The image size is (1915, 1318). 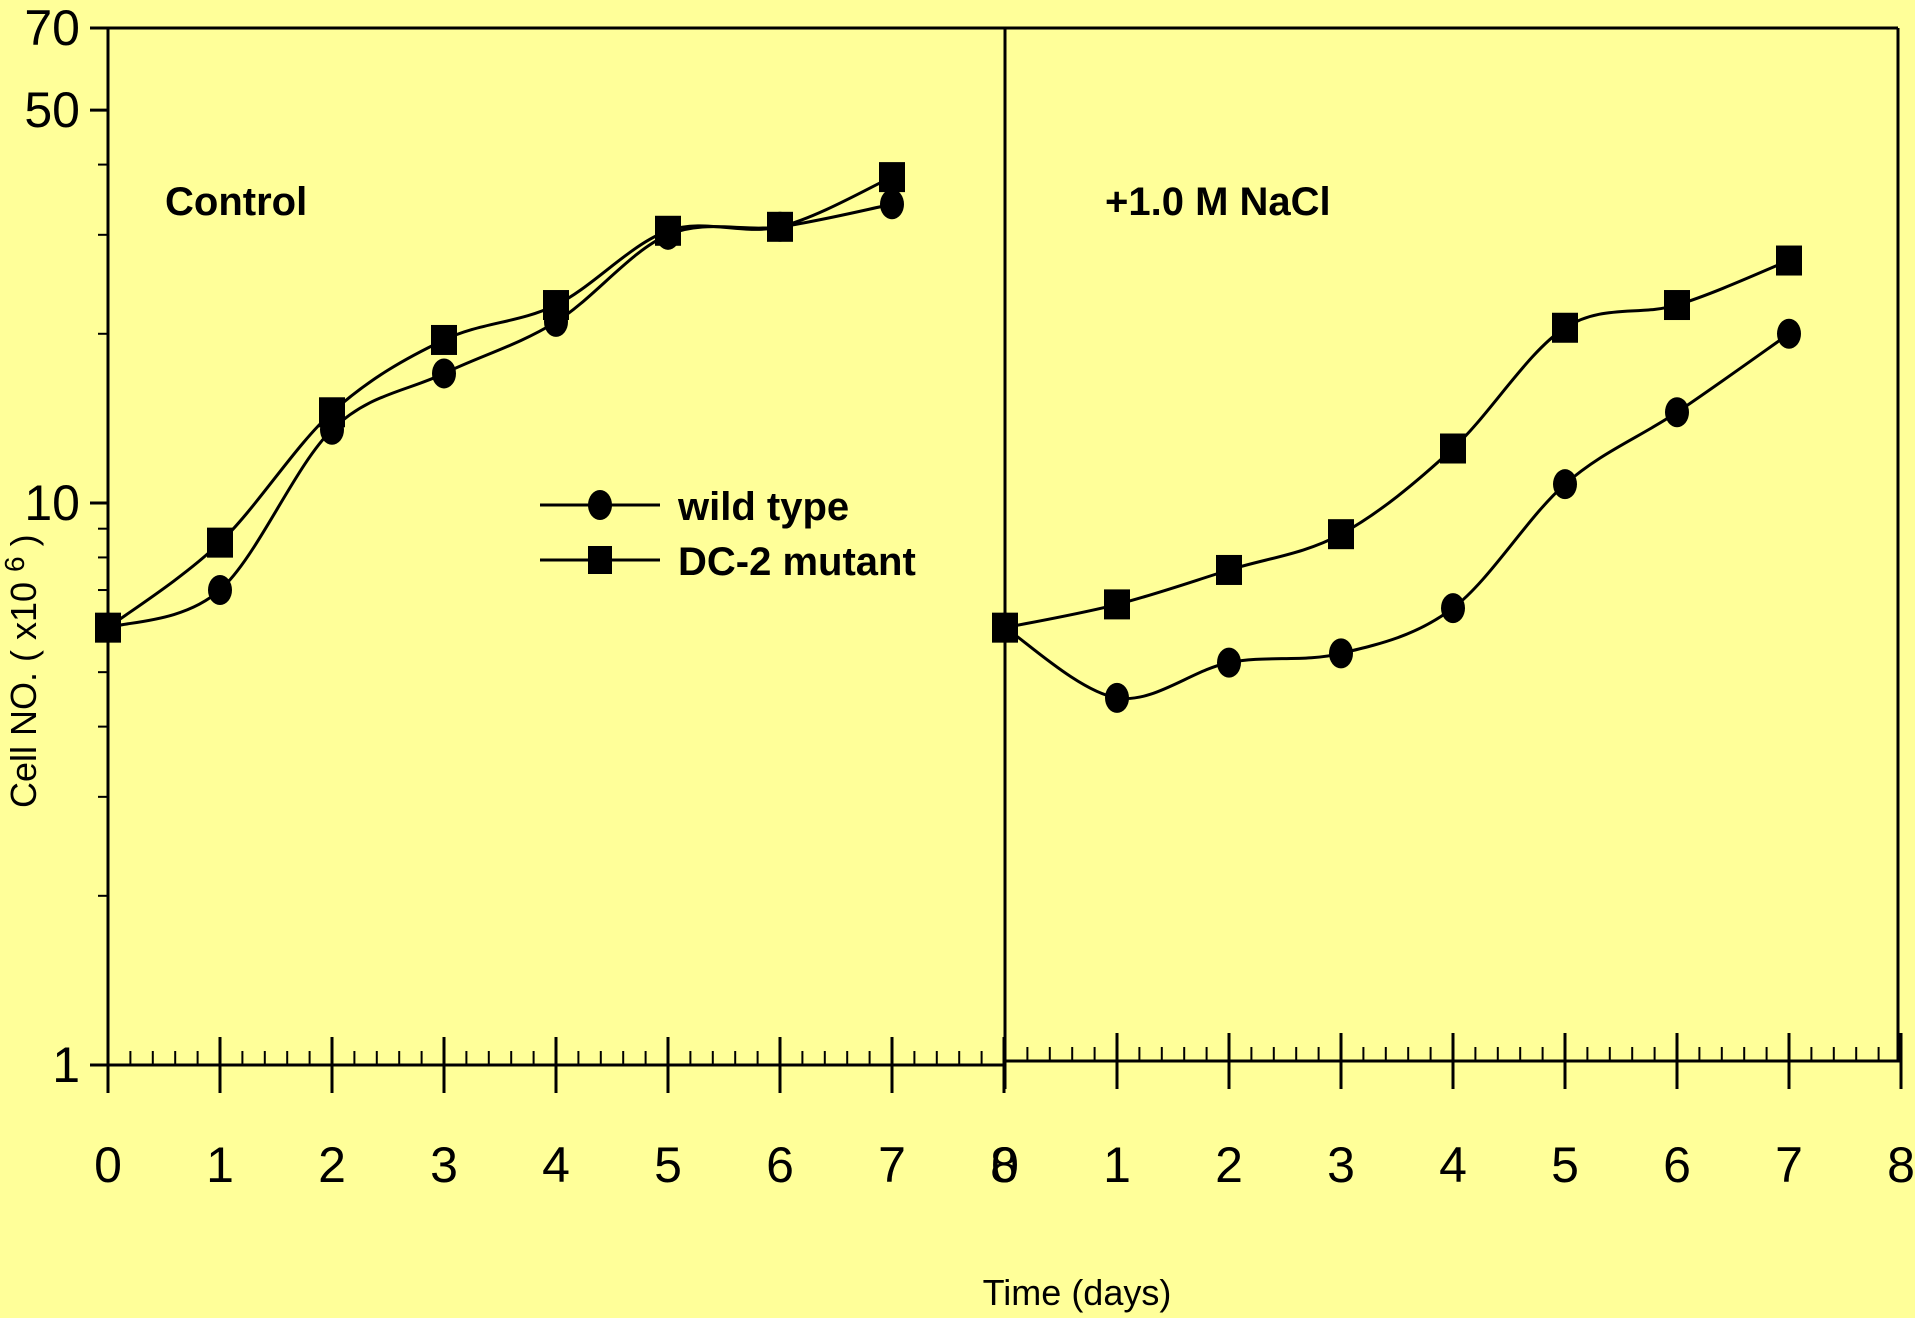 I want to click on y-tick-label: 50, so click(x=52, y=110).